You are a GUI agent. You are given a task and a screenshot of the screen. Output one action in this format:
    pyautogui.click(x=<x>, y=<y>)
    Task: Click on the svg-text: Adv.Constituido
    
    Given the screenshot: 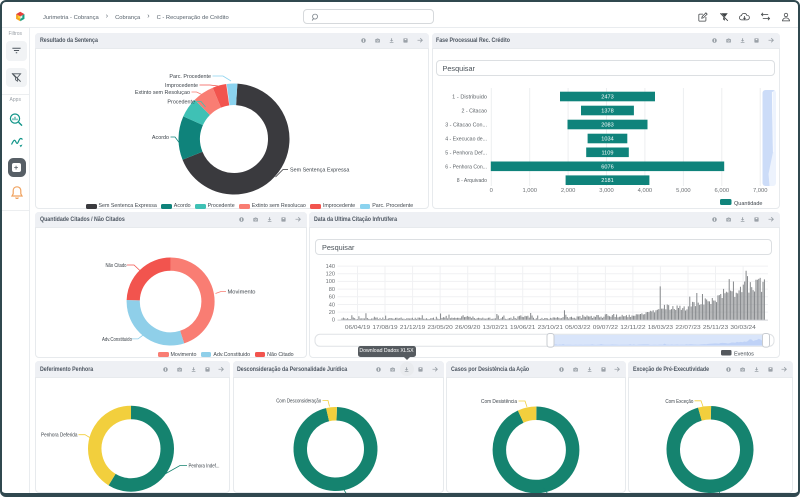 What is the action you would take?
    pyautogui.click(x=117, y=339)
    